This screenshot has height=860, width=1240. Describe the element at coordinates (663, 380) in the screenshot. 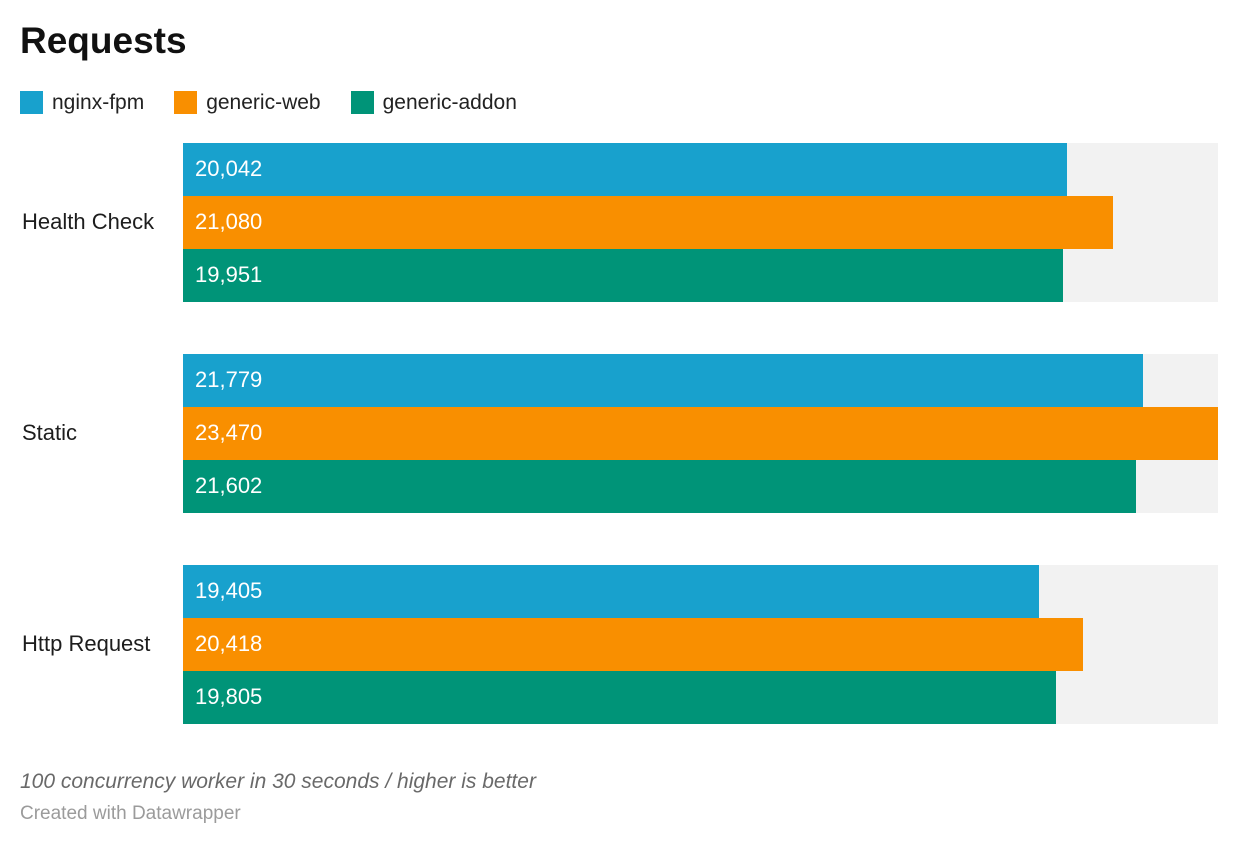

I see `bar-nginx-fpm: 21,779` at that location.